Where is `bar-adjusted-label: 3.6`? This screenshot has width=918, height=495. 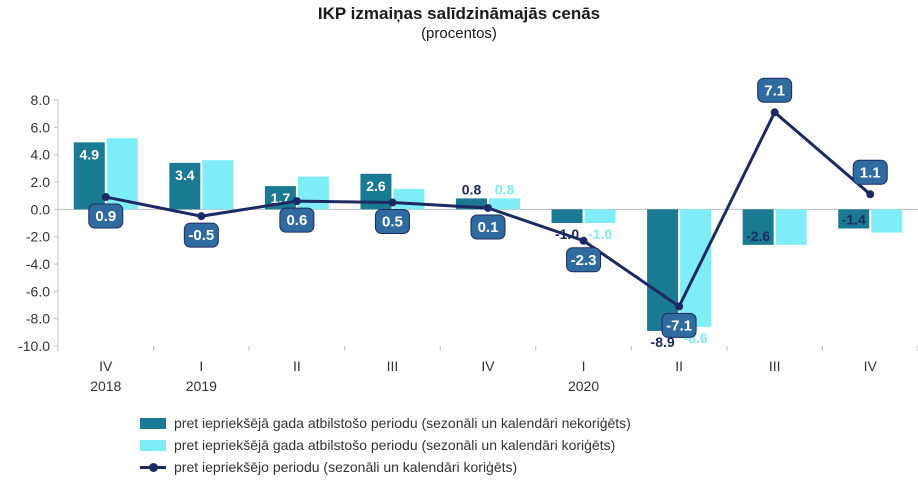
bar-adjusted-label: 3.6 is located at coordinates (218, 172).